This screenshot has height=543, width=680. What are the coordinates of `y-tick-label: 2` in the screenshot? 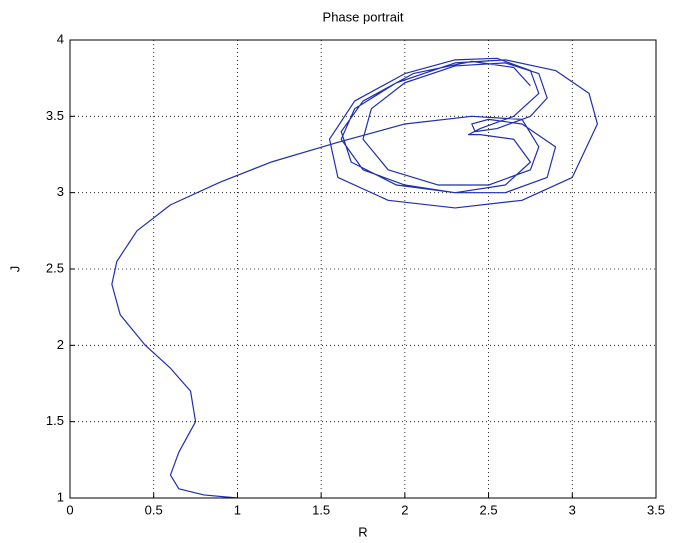 It's located at (60, 344).